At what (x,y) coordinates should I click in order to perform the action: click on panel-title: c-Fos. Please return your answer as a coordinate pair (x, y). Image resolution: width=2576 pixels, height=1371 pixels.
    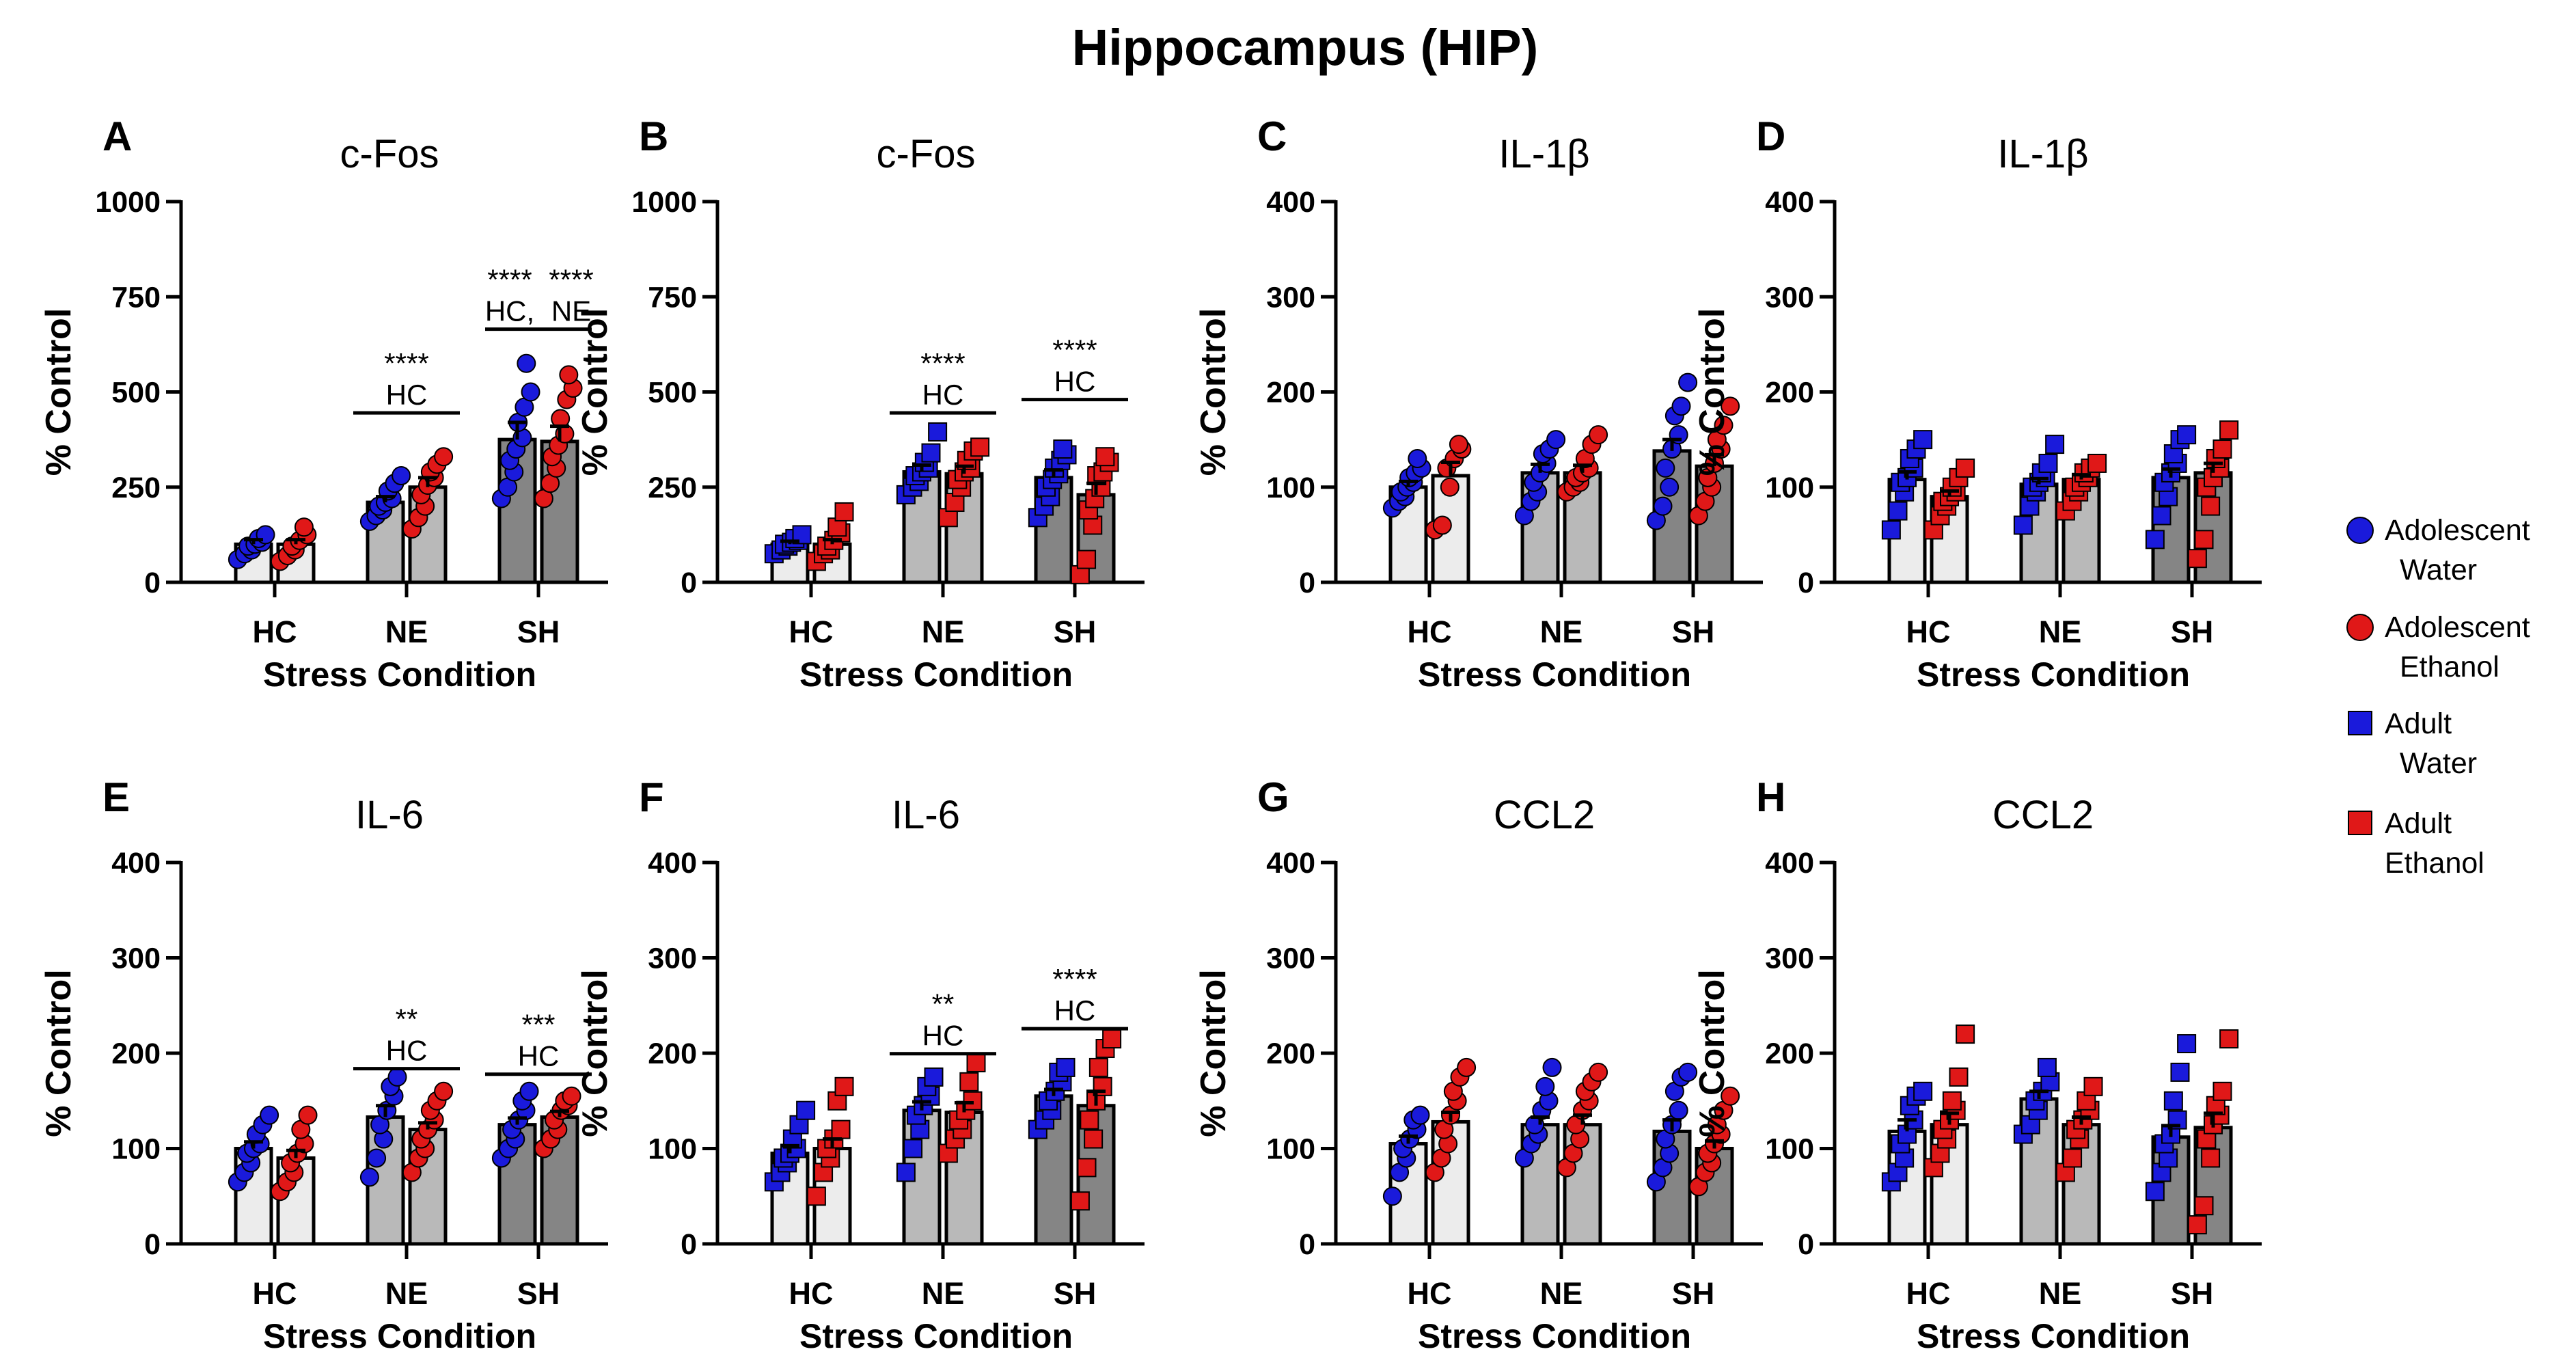
    Looking at the image, I should click on (927, 154).